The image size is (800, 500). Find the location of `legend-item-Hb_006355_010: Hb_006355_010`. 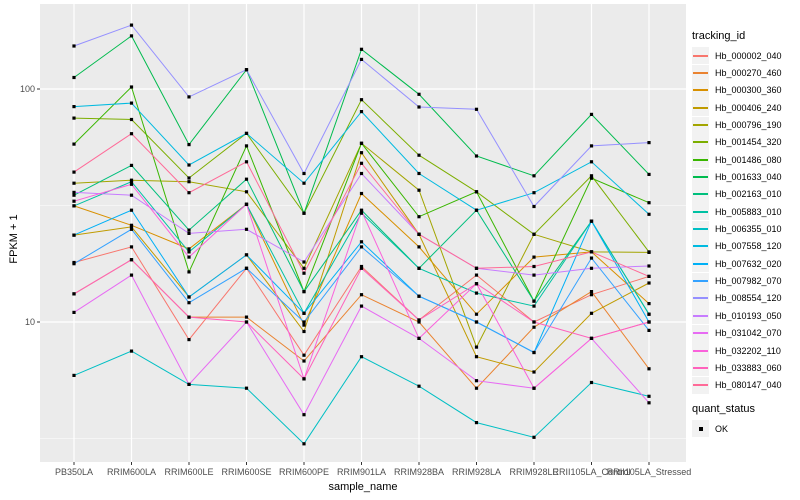

legend-item-Hb_006355_010: Hb_006355_010 is located at coordinates (737, 229).